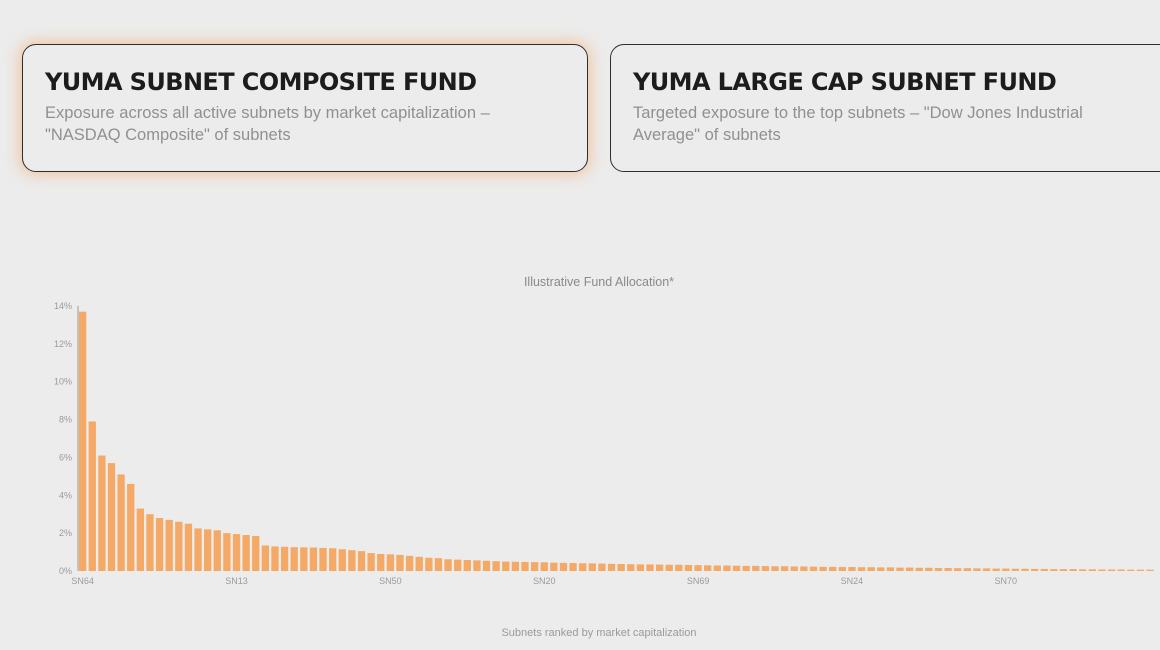 This screenshot has width=1160, height=650. What do you see at coordinates (65, 495) in the screenshot?
I see `y-tick-label: 4%` at bounding box center [65, 495].